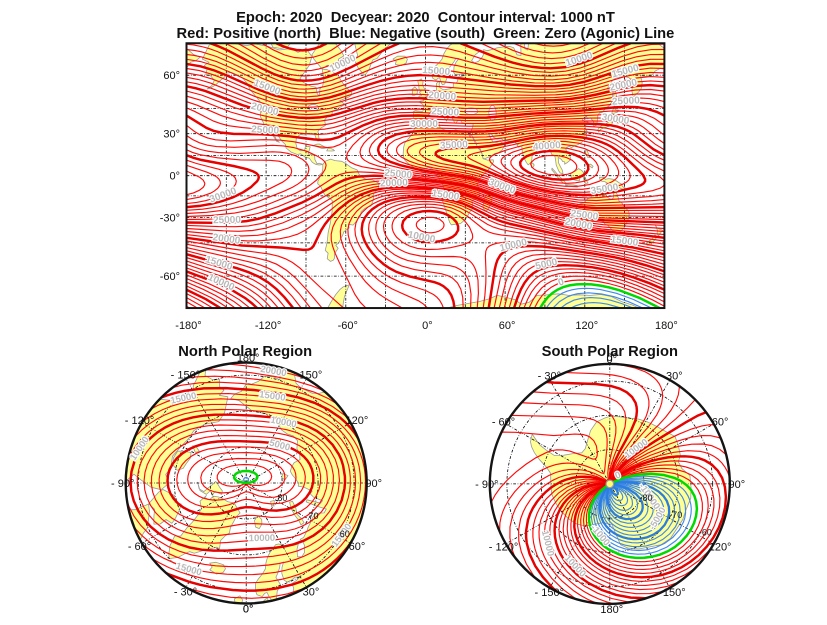  Describe the element at coordinates (170, 219) in the screenshot. I see `svg-text: -30°` at that location.